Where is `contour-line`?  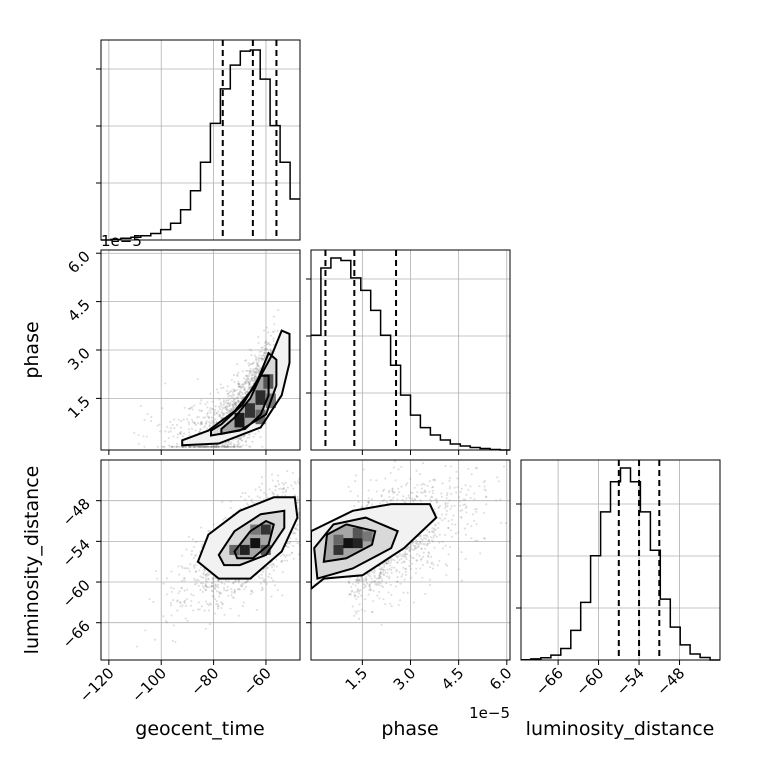
contour-line is located at coordinates (236, 388).